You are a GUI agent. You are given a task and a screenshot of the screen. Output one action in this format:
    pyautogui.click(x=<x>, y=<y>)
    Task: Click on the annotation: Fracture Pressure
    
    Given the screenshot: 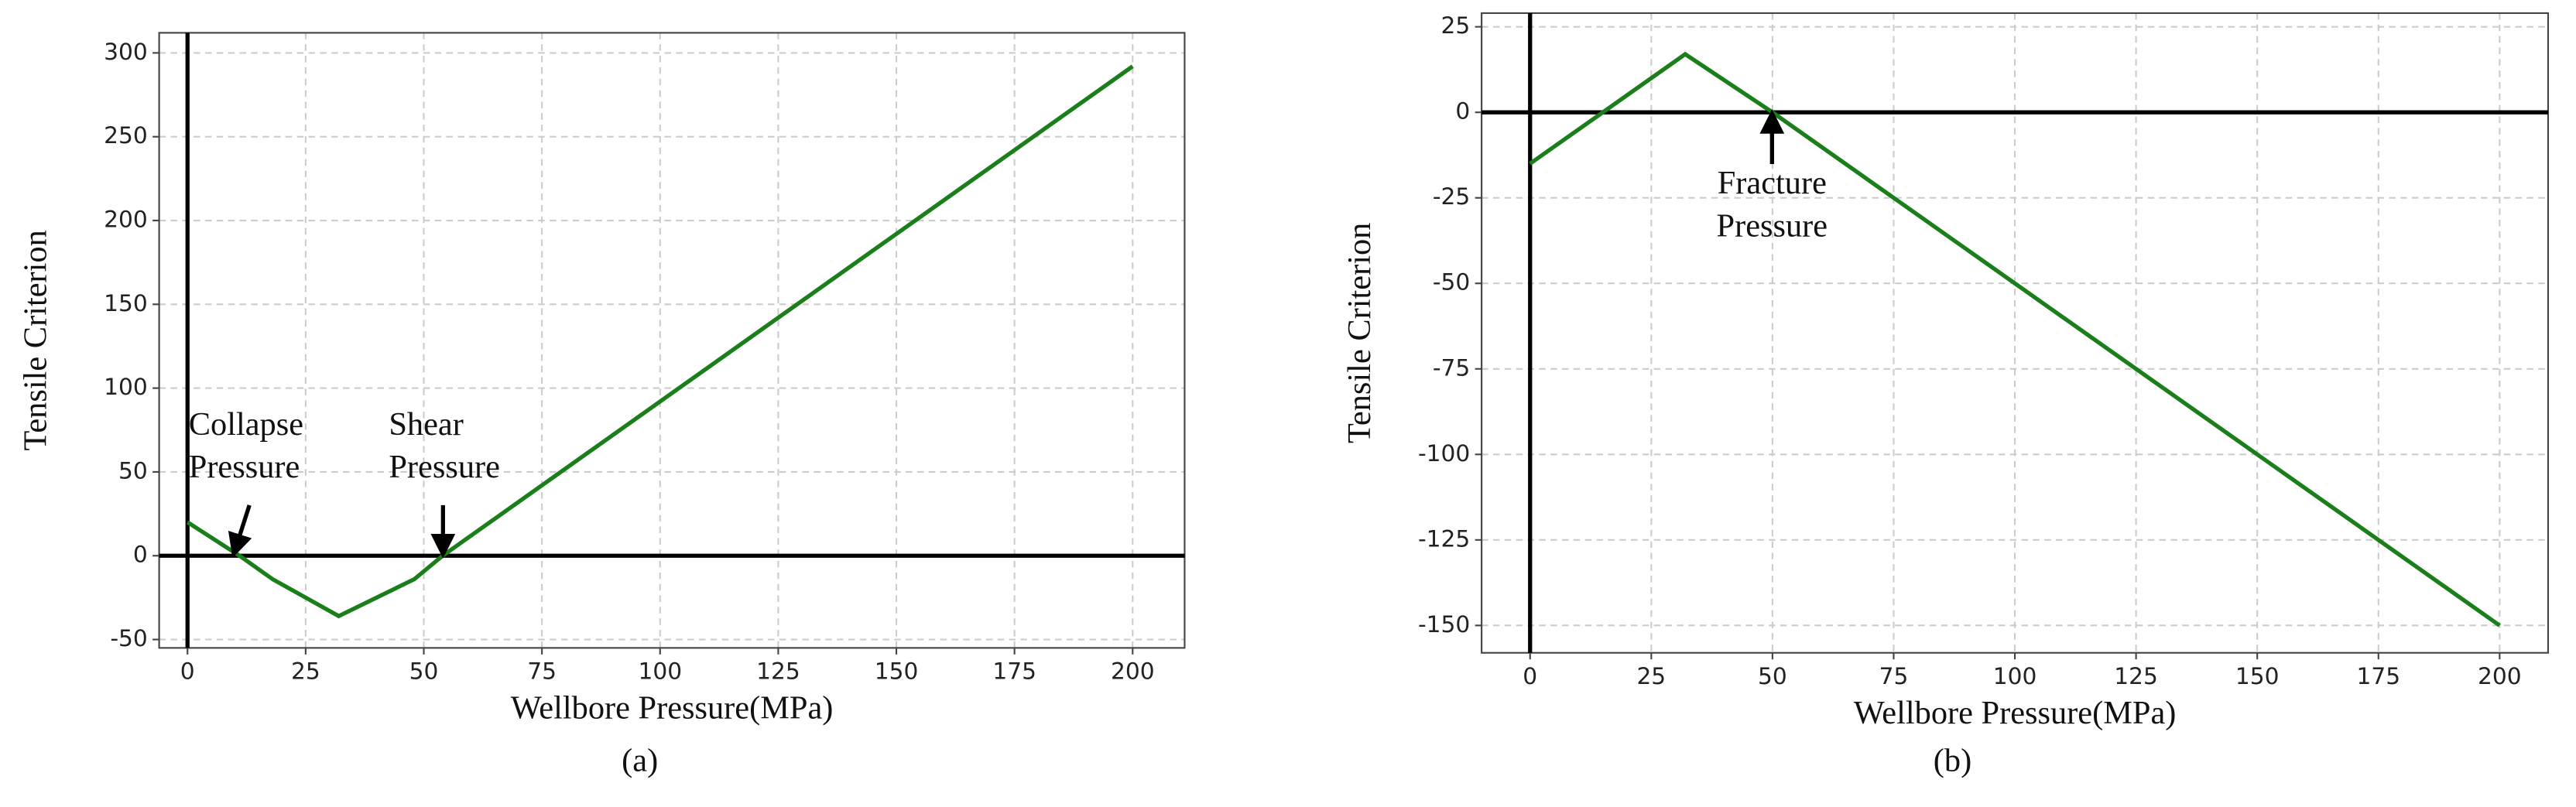 What is the action you would take?
    pyautogui.click(x=1772, y=204)
    